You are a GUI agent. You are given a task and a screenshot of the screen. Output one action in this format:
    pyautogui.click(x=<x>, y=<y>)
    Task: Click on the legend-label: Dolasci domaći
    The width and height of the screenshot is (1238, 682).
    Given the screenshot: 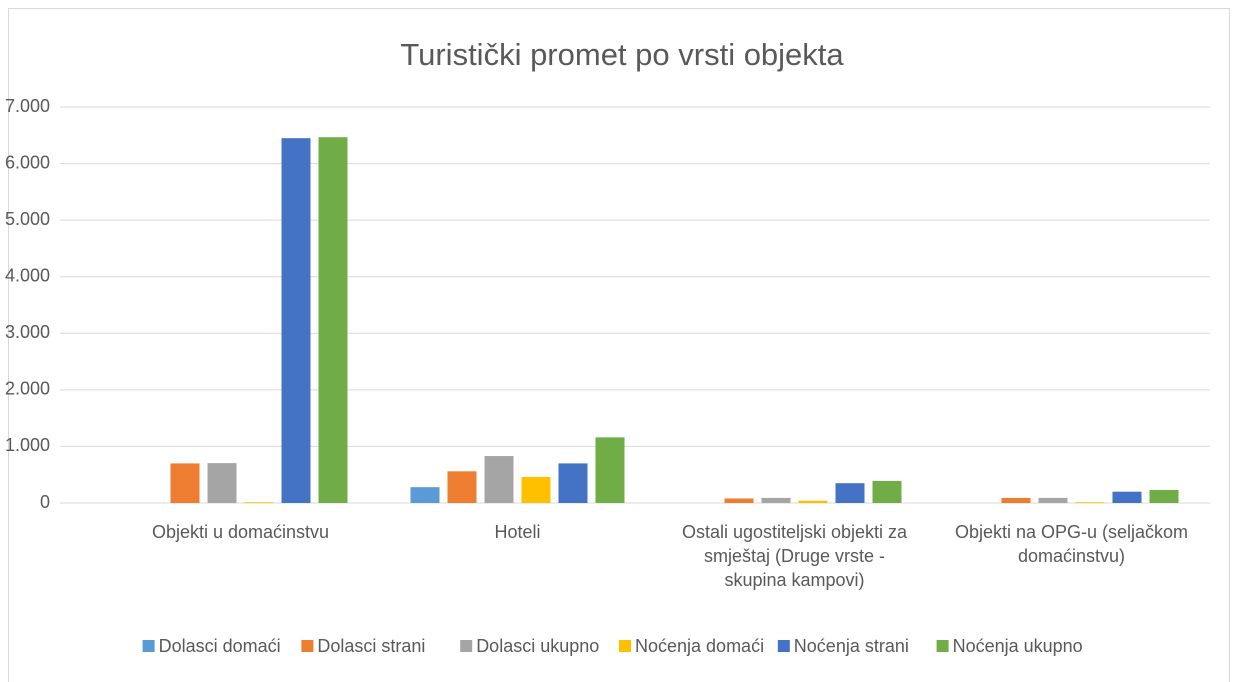 What is the action you would take?
    pyautogui.click(x=220, y=646)
    